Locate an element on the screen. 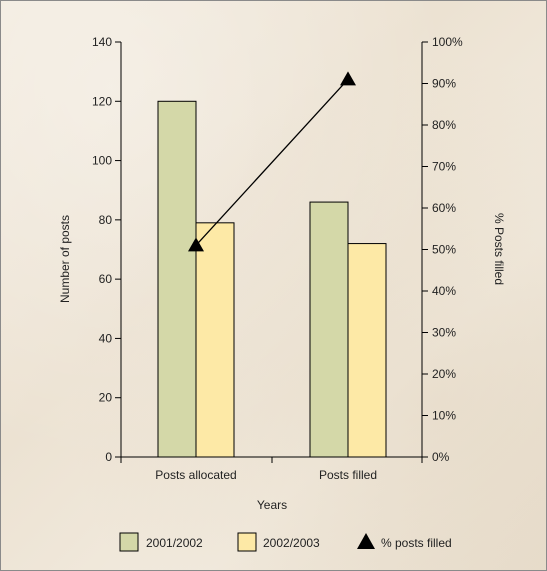  percent-line is located at coordinates (272, 161).